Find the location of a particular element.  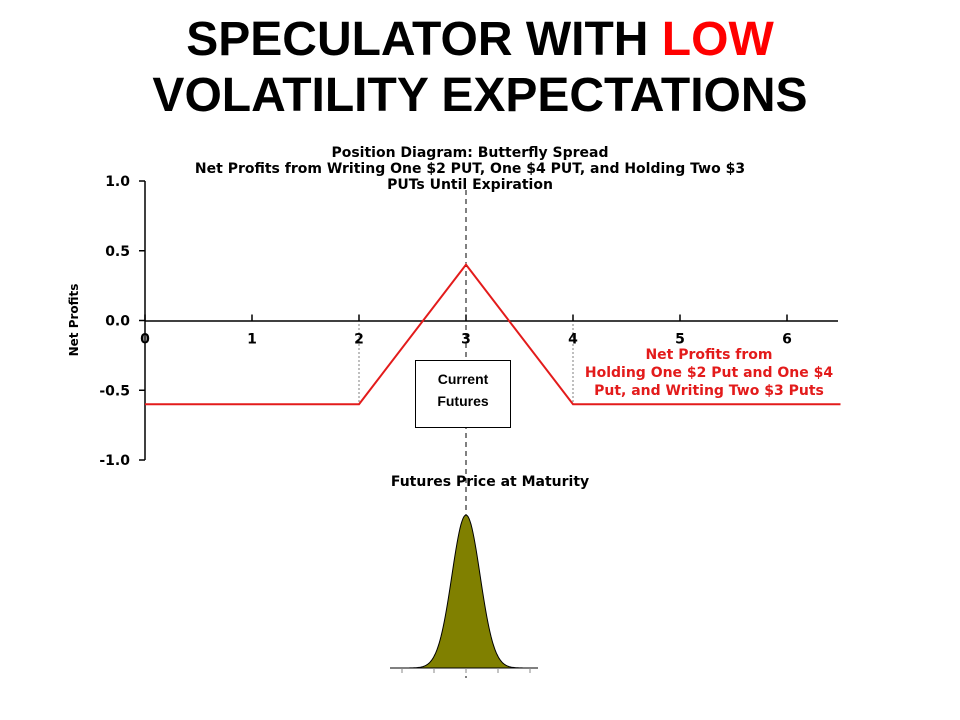

chart-title-line-1: Position Diagram: Butterfly Spread is located at coordinates (469, 153).